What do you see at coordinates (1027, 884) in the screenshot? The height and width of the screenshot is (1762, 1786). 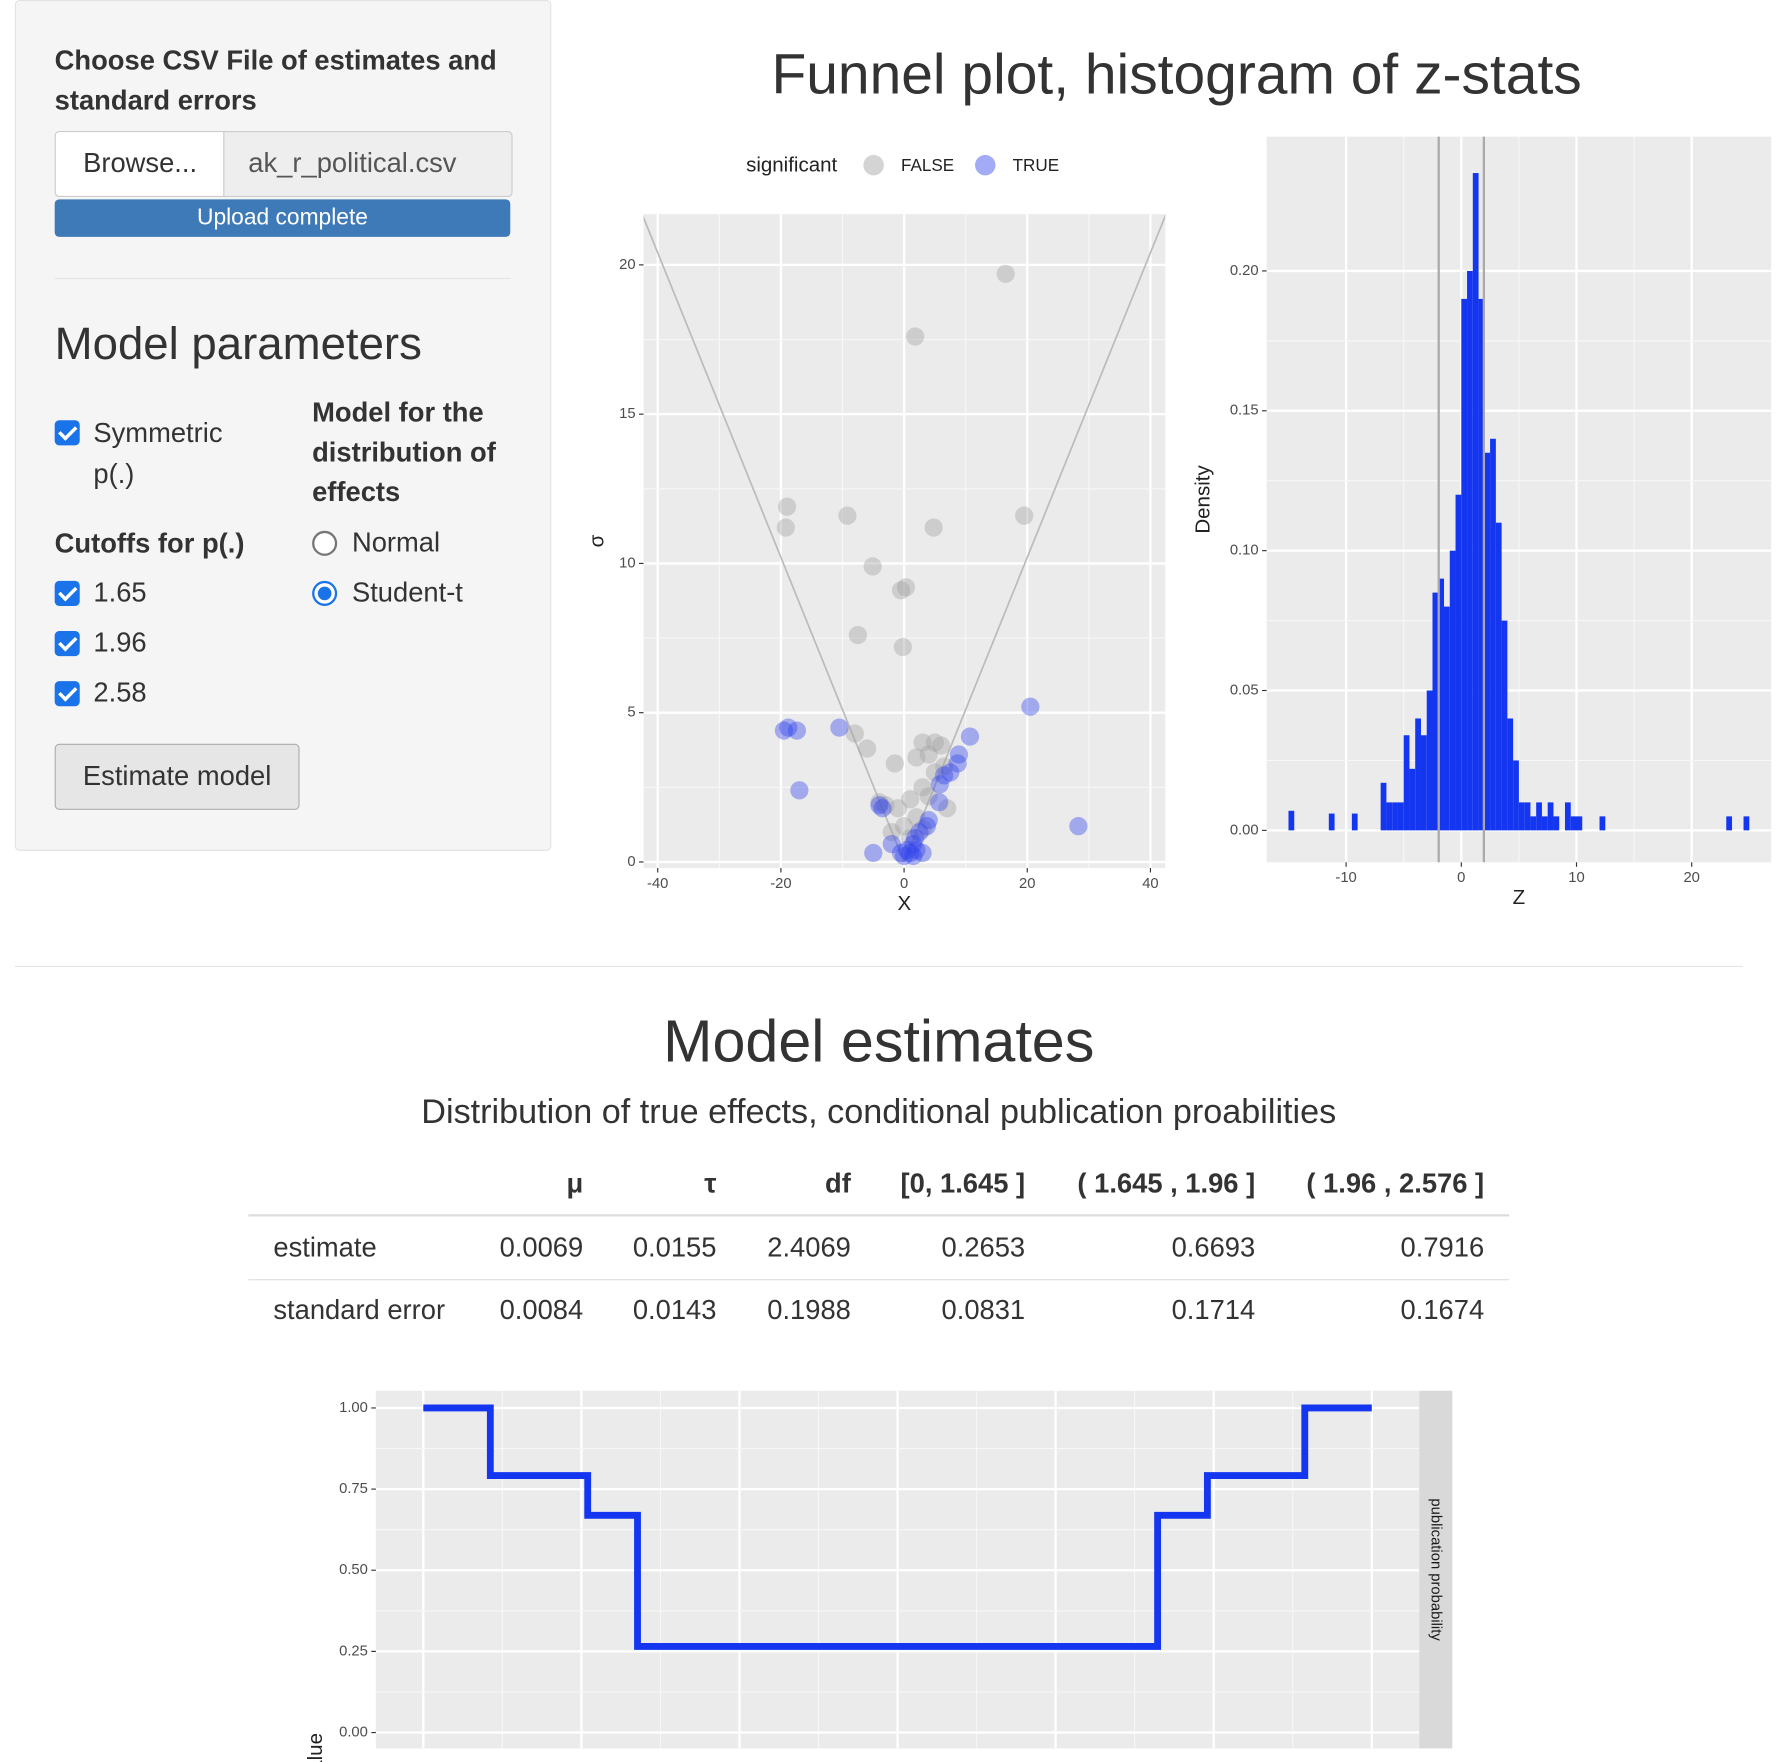 I see `x-tick-label: 20` at bounding box center [1027, 884].